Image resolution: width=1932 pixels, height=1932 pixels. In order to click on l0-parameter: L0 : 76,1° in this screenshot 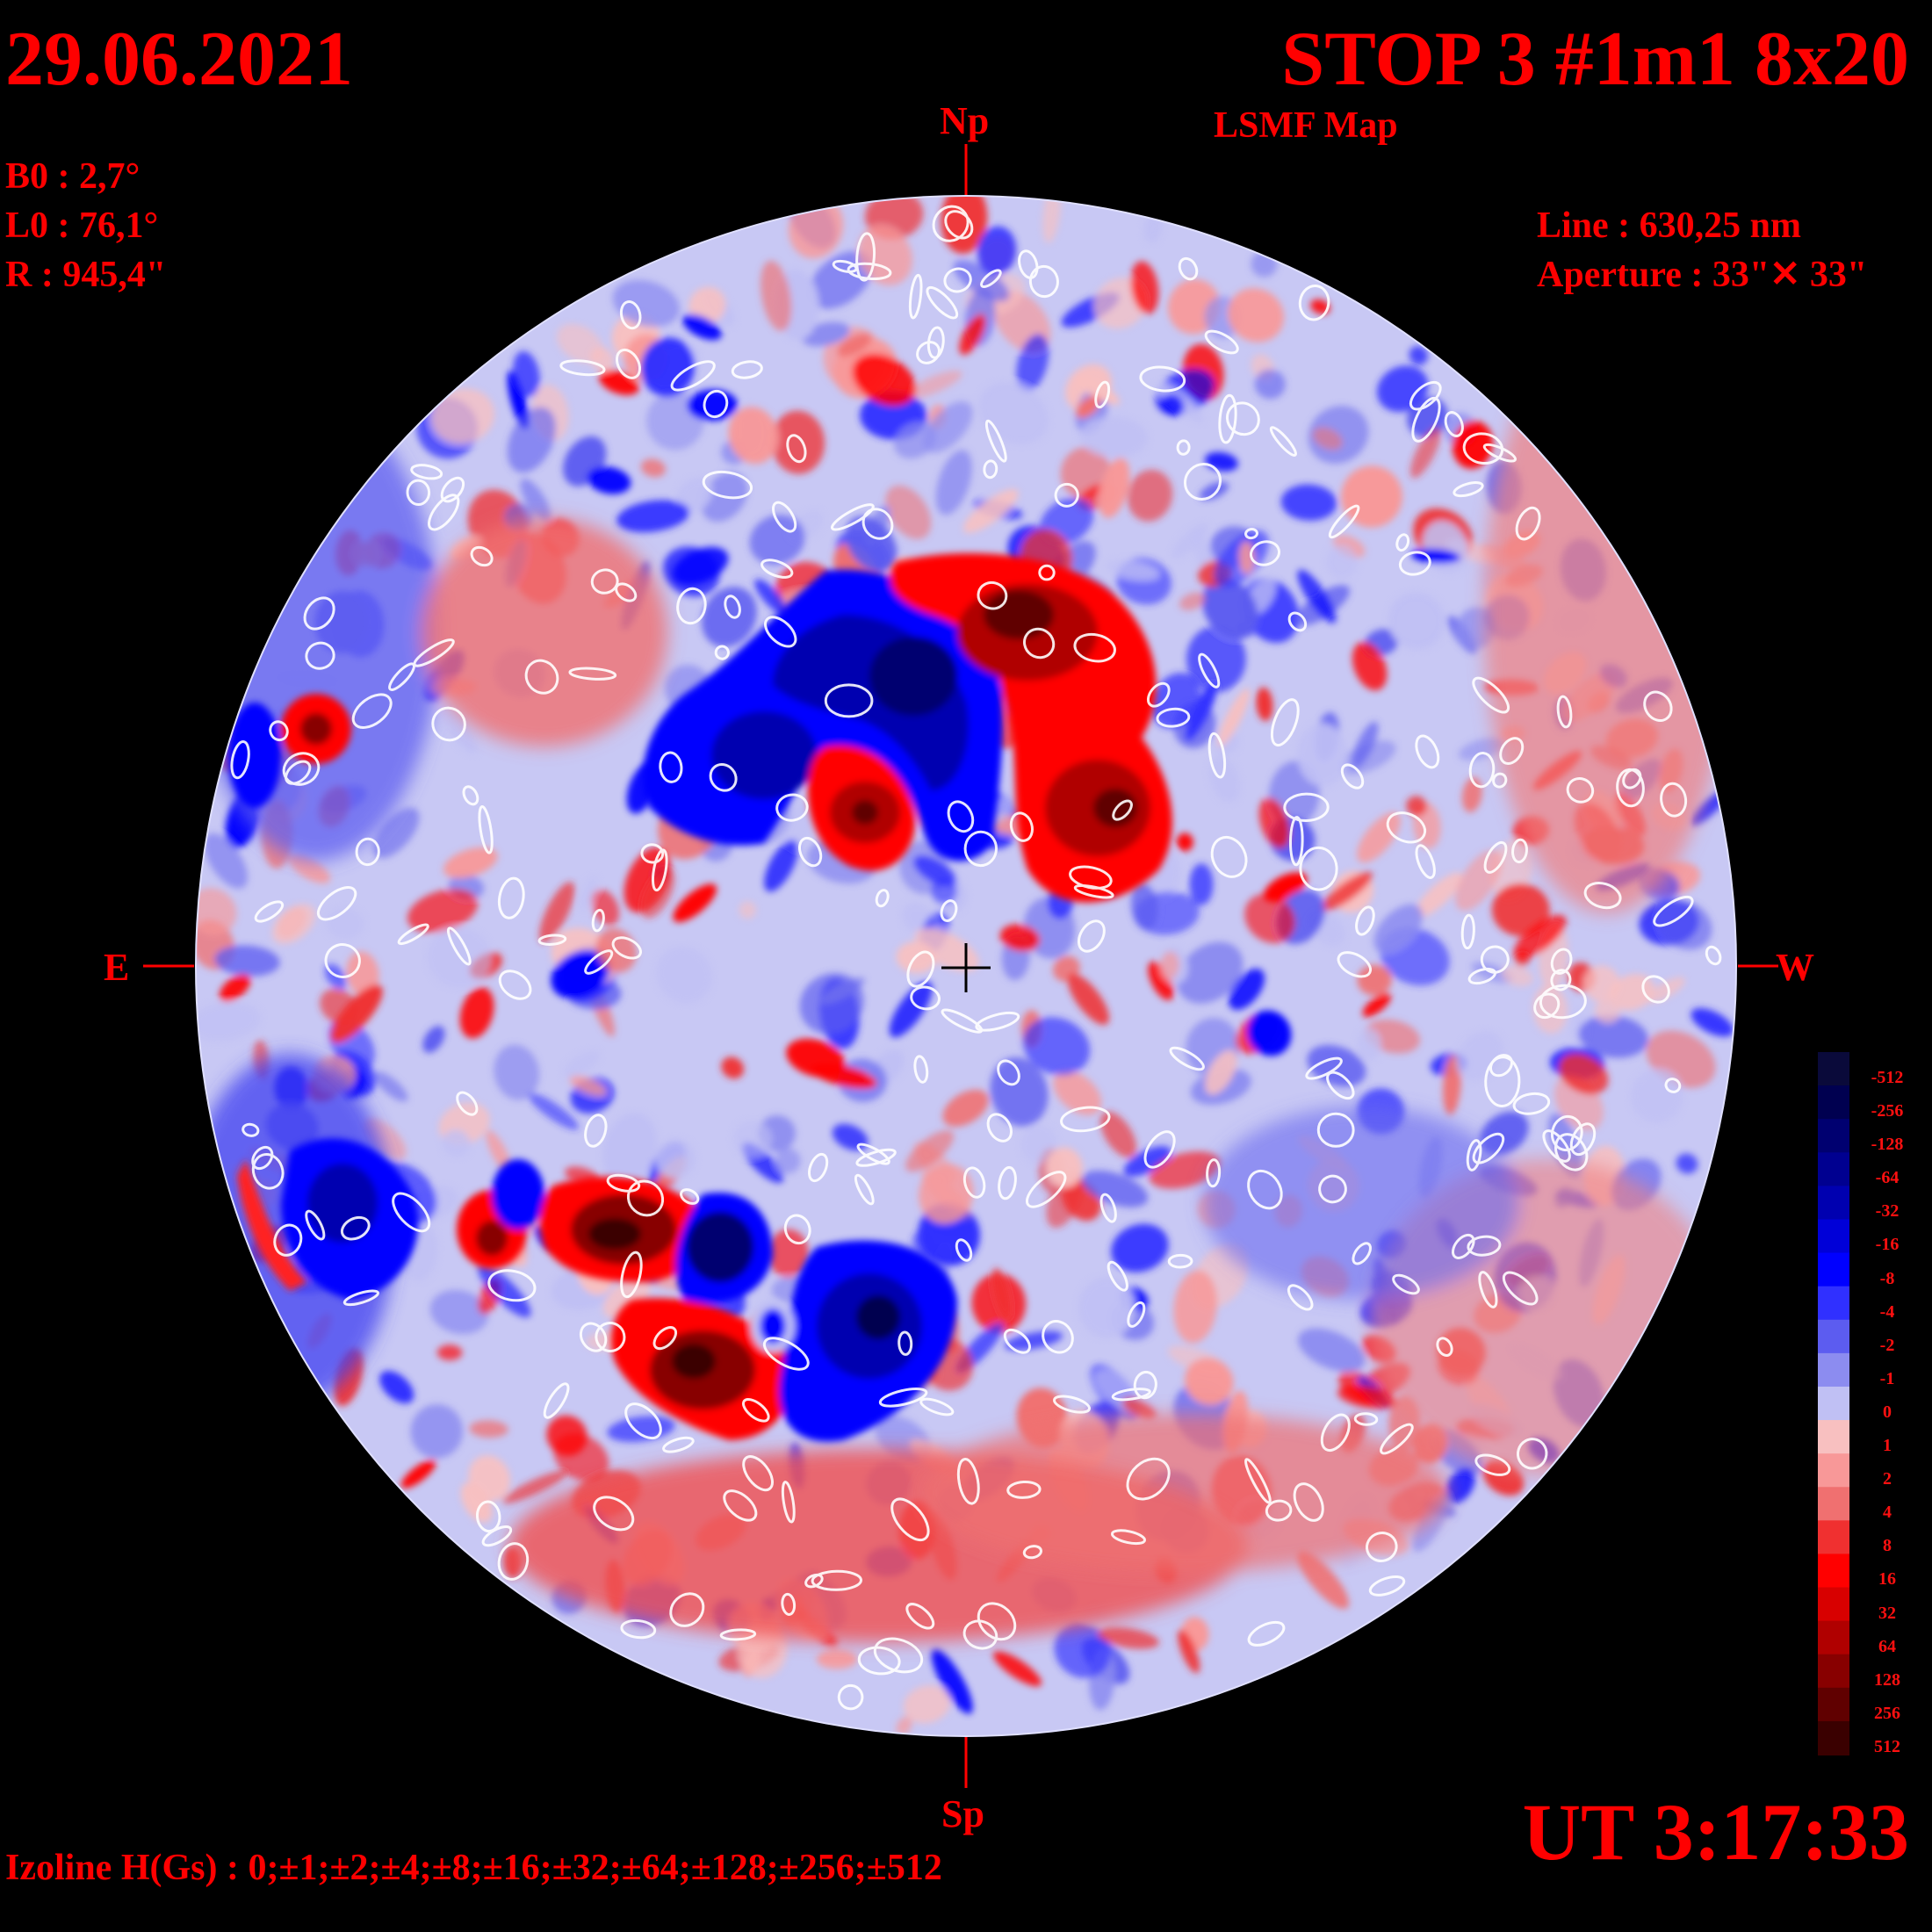, I will do `click(82, 226)`.